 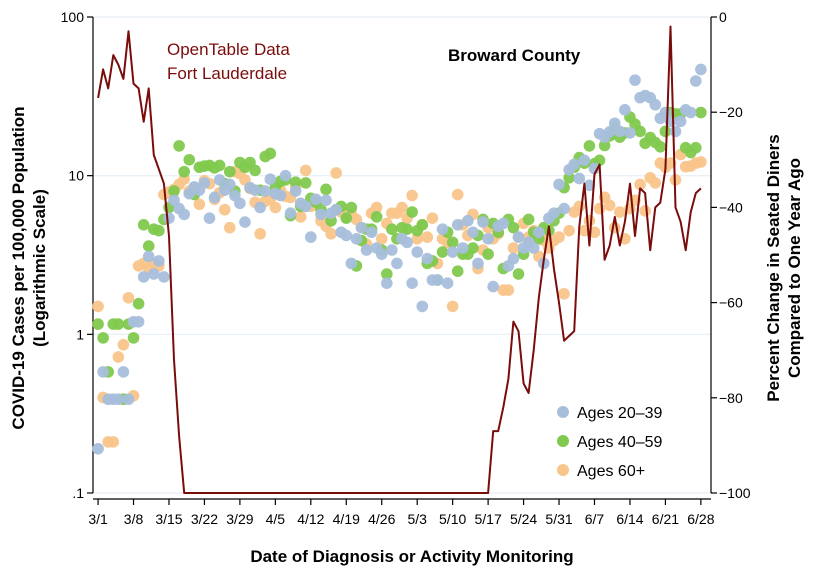 What do you see at coordinates (134, 519) in the screenshot?
I see `x-tick-label-1: 3/8` at bounding box center [134, 519].